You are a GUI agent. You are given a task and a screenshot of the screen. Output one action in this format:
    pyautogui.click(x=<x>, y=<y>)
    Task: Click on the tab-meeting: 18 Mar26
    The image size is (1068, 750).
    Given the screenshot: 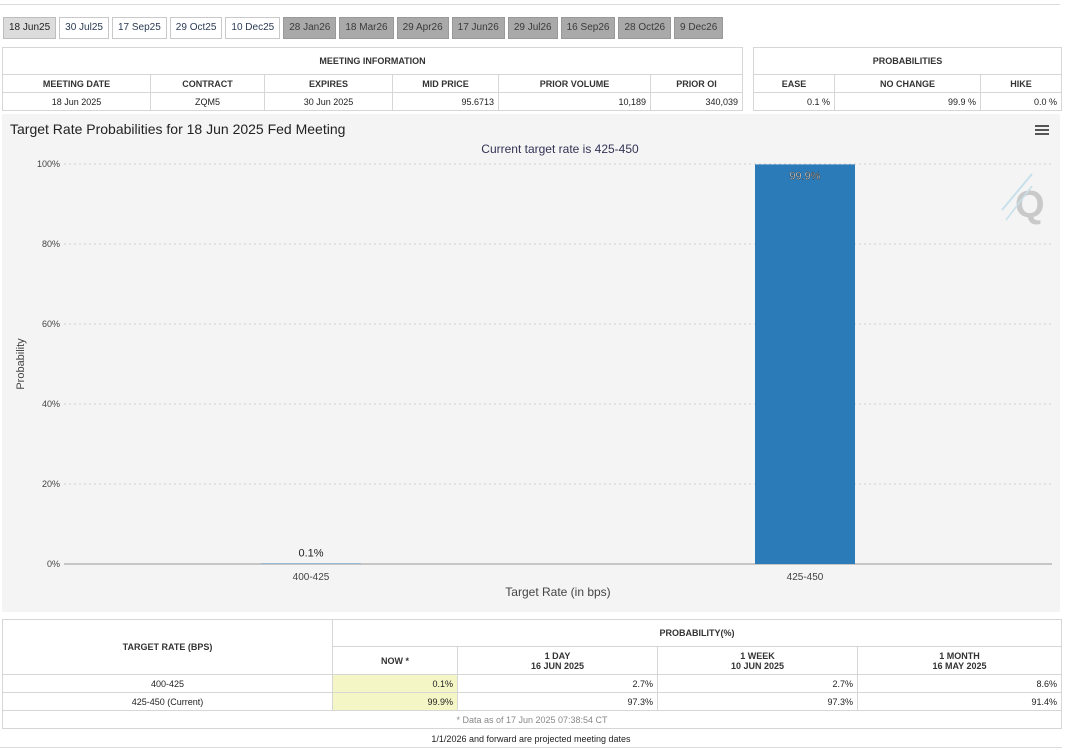 What is the action you would take?
    pyautogui.click(x=366, y=28)
    